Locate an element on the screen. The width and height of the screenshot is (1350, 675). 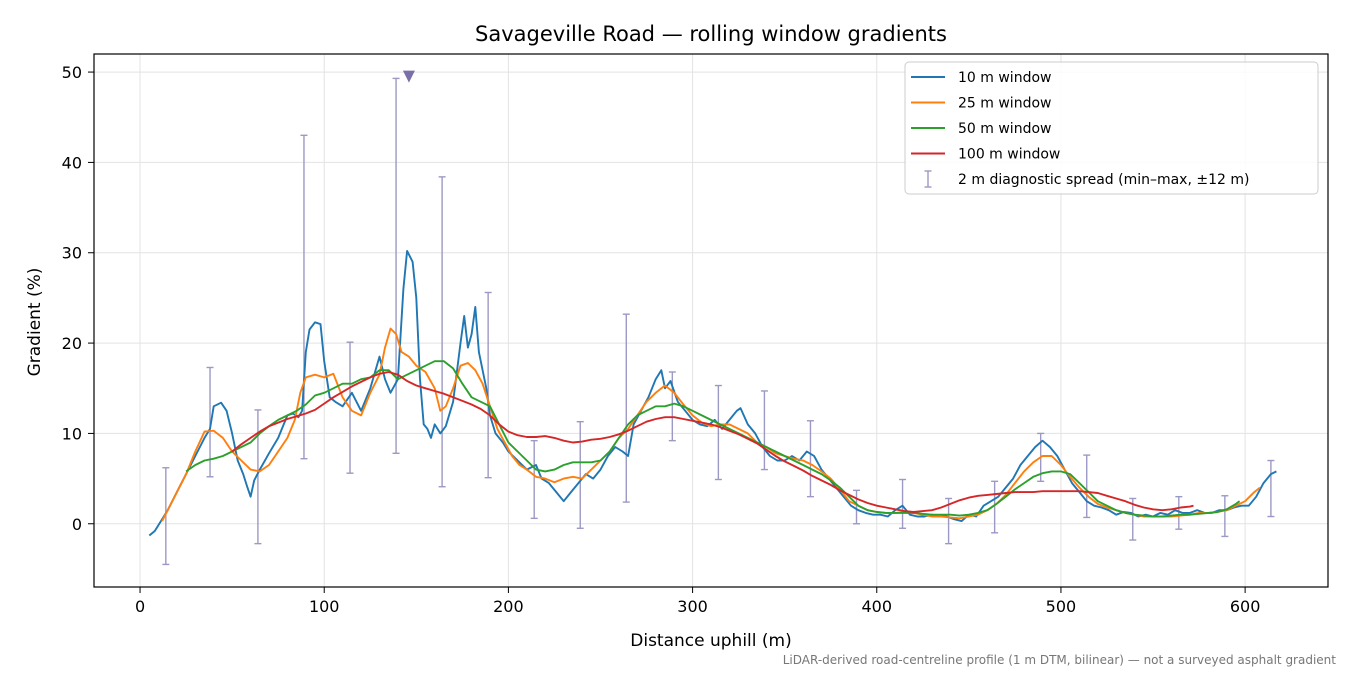
legend-box is located at coordinates (1111, 128).